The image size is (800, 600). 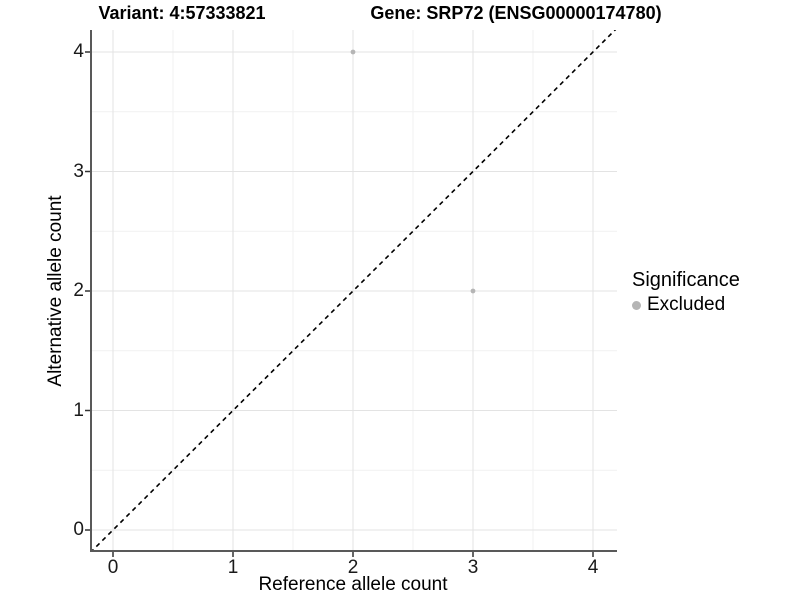 What do you see at coordinates (55, 291) in the screenshot?
I see `y-axis-title: Alternative allele count` at bounding box center [55, 291].